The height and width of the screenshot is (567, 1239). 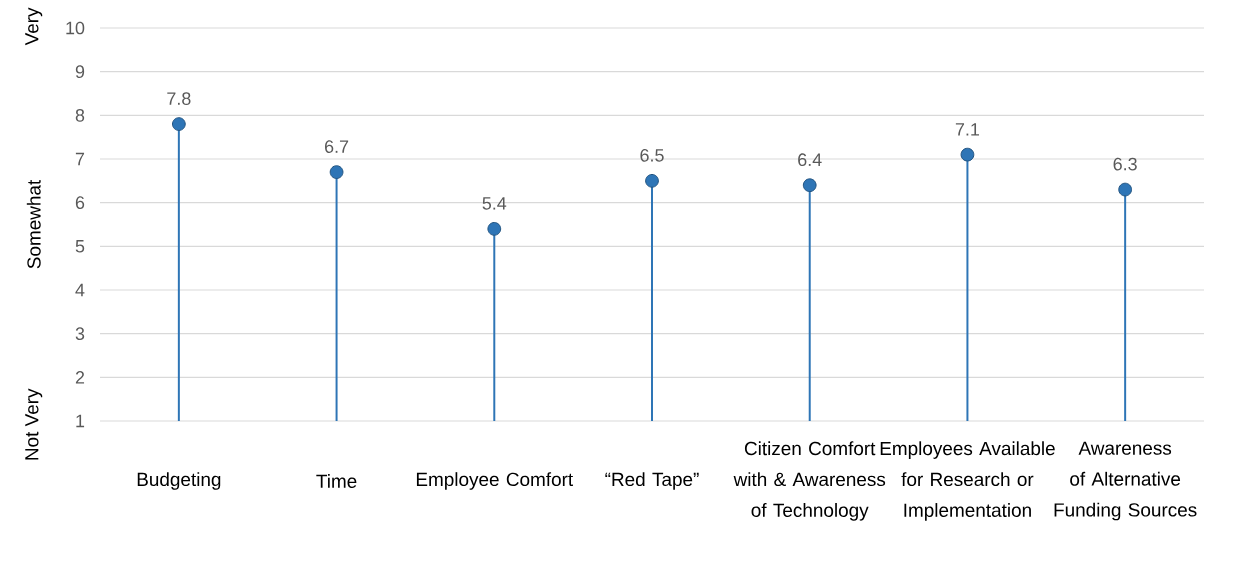 What do you see at coordinates (336, 481) in the screenshot?
I see `x-tick-label: Time` at bounding box center [336, 481].